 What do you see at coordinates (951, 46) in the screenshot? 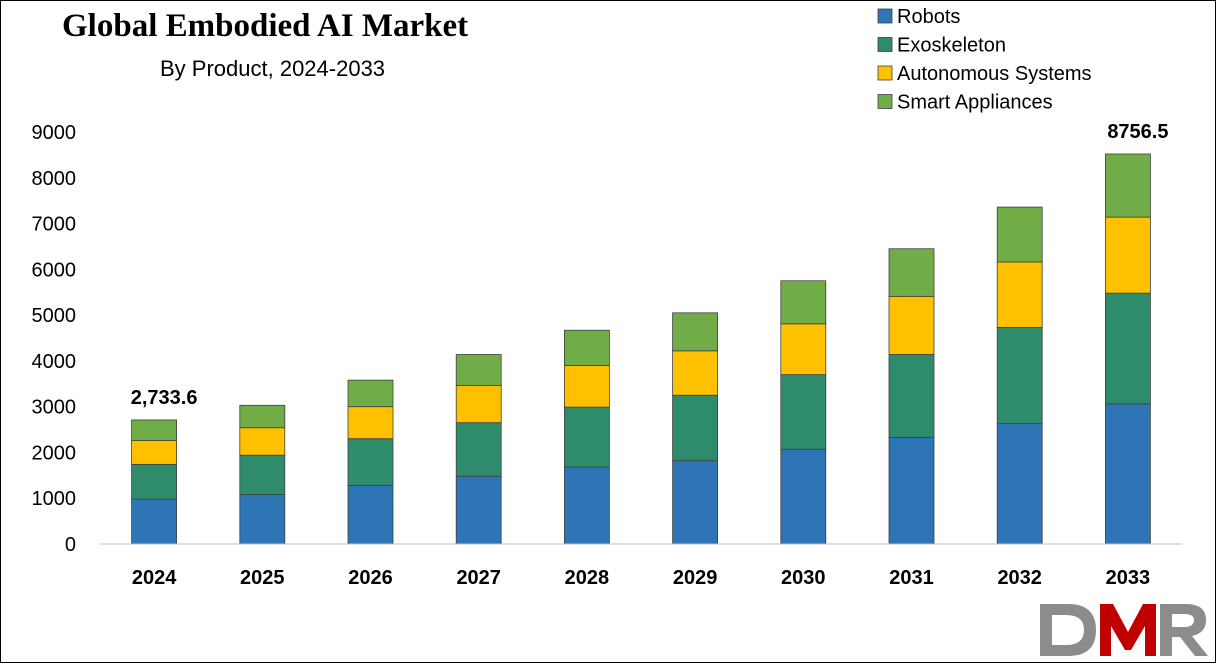
I see `legend-label-exoskeleton: Exoskeleton` at bounding box center [951, 46].